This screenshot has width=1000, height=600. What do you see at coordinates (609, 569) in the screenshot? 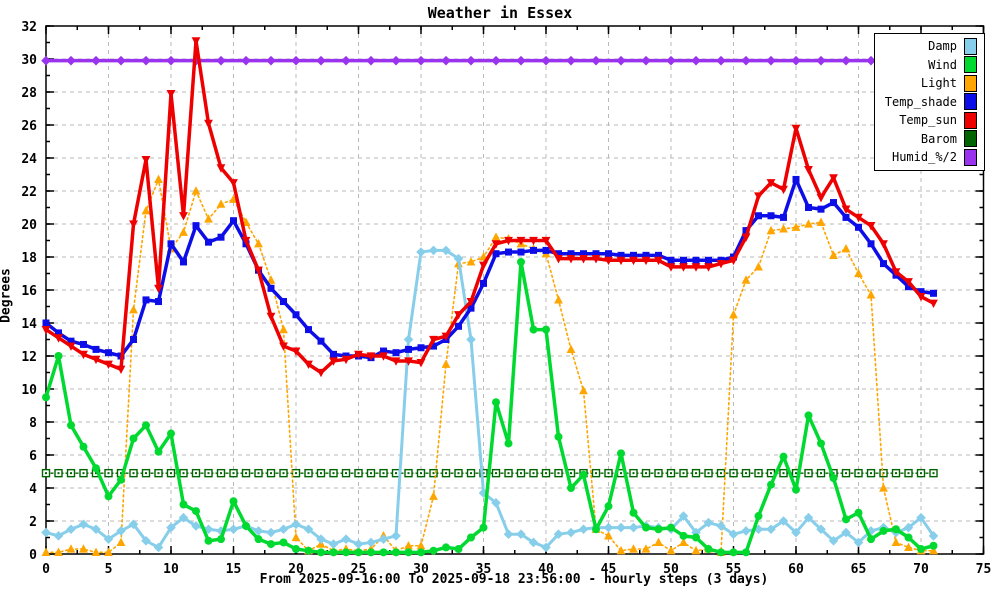
I see `x-tick-label: 45` at bounding box center [609, 569].